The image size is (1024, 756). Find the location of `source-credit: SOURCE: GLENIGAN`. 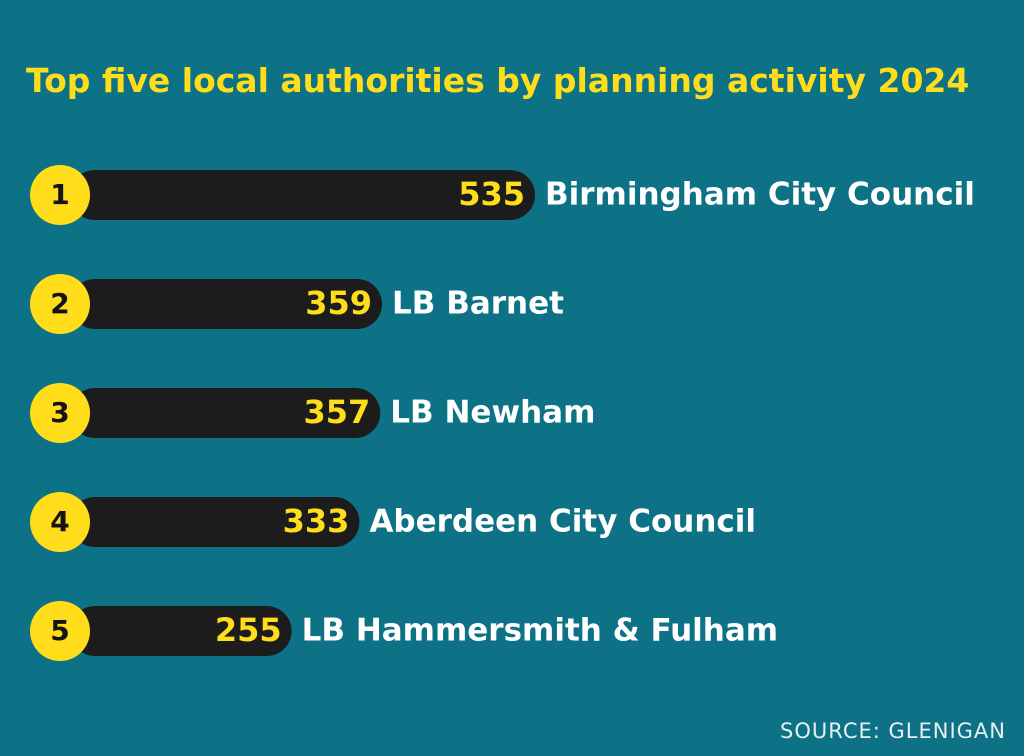

source-credit: SOURCE: GLENIGAN is located at coordinates (893, 731).